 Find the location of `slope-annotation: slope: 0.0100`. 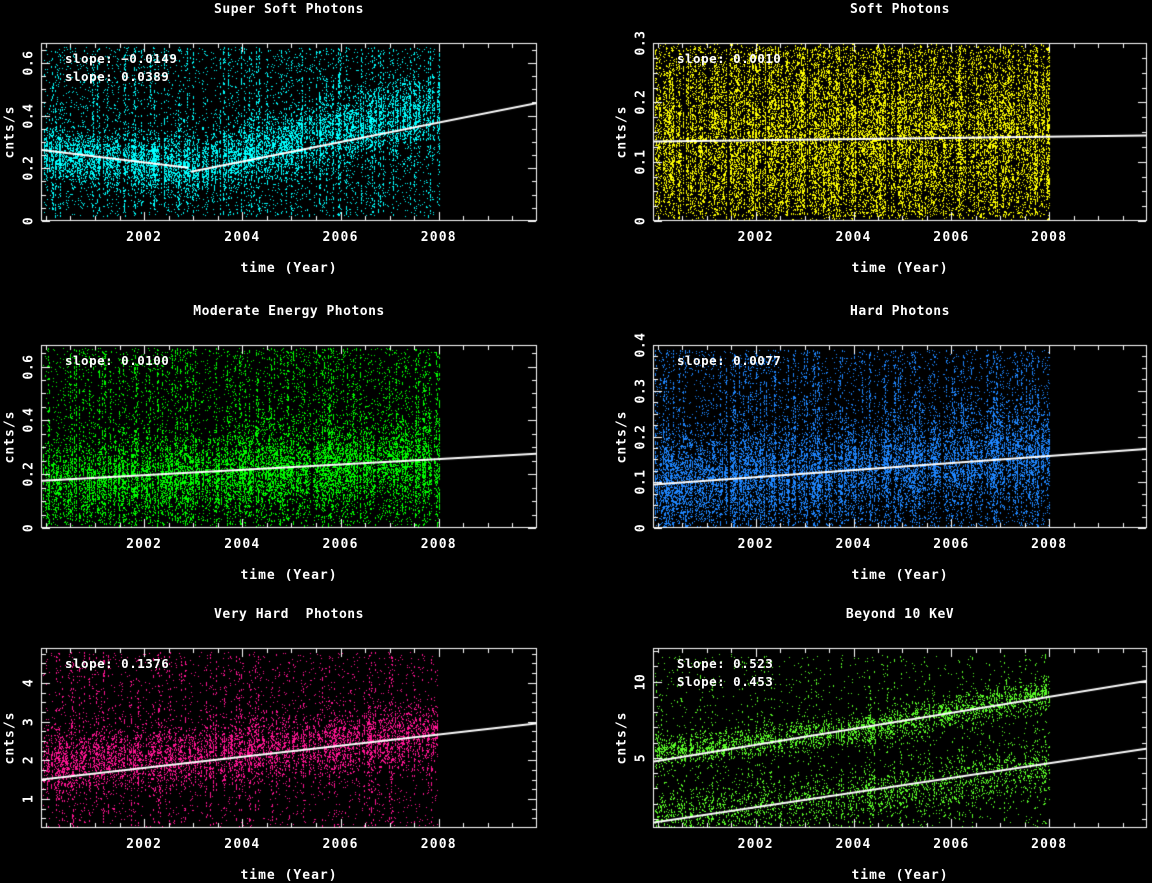

slope-annotation: slope: 0.0100 is located at coordinates (117, 360).